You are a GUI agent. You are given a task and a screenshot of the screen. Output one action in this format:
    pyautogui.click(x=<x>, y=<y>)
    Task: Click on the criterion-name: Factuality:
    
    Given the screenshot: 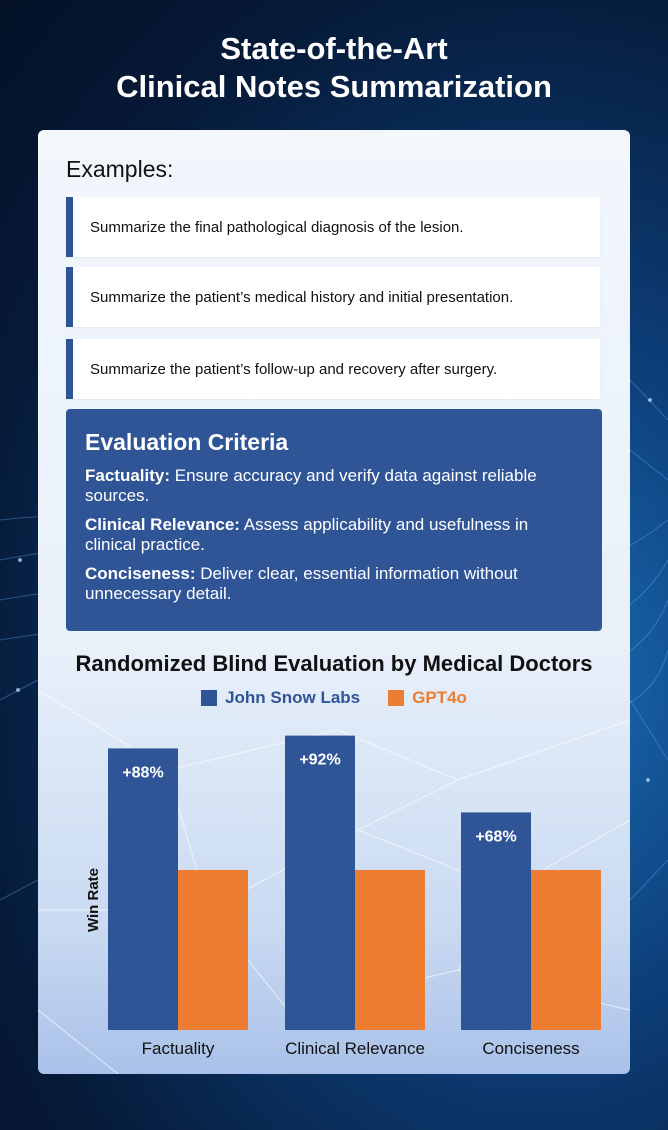 What is the action you would take?
    pyautogui.click(x=128, y=475)
    